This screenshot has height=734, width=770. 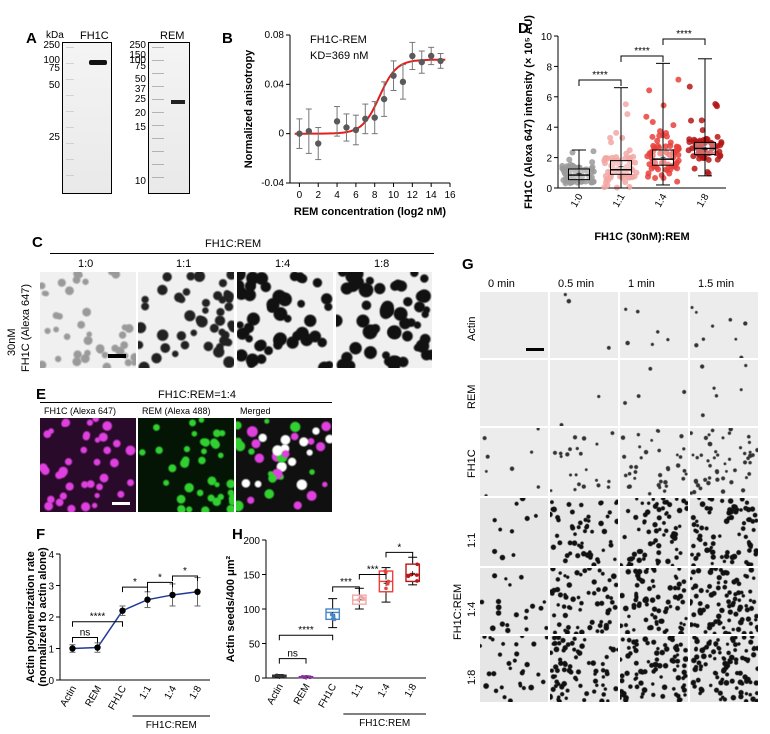 What do you see at coordinates (12, 342) in the screenshot?
I see `panel-c-row-label-1: 30nM` at bounding box center [12, 342].